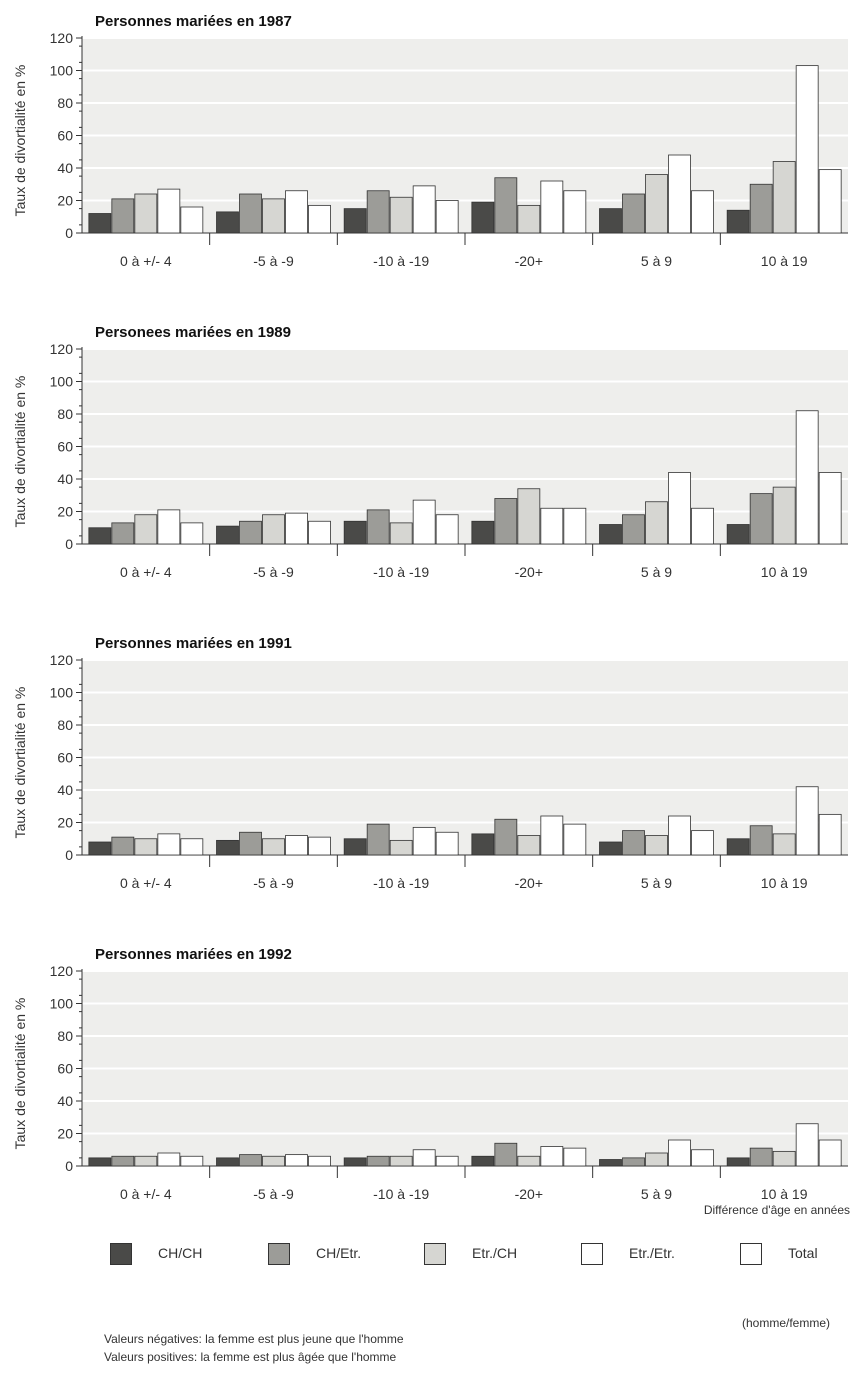  What do you see at coordinates (592, 1254) in the screenshot?
I see `legend-swatch-etr-etr` at bounding box center [592, 1254].